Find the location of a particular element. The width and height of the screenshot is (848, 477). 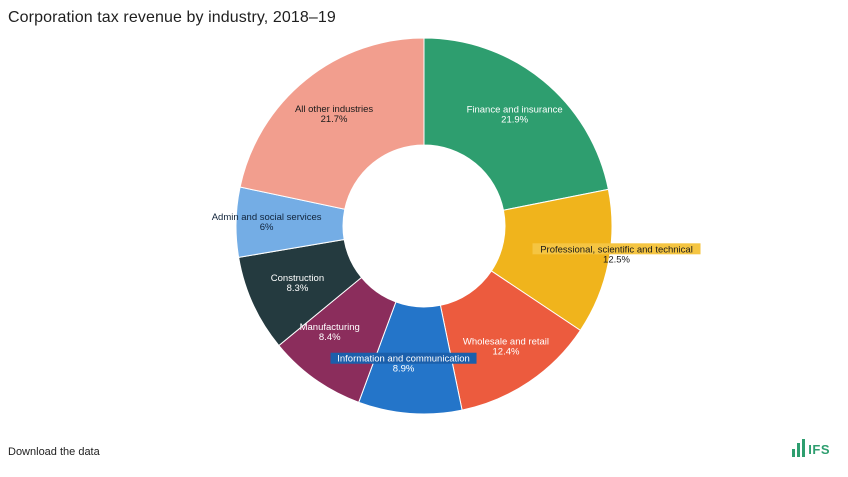

logo-text: IFS is located at coordinates (819, 449).